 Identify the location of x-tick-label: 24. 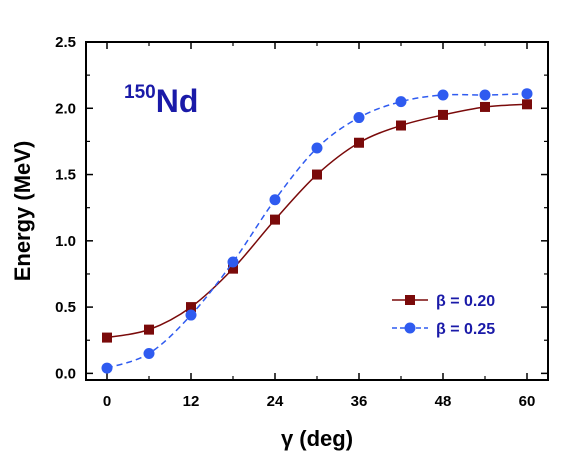
(275, 401).